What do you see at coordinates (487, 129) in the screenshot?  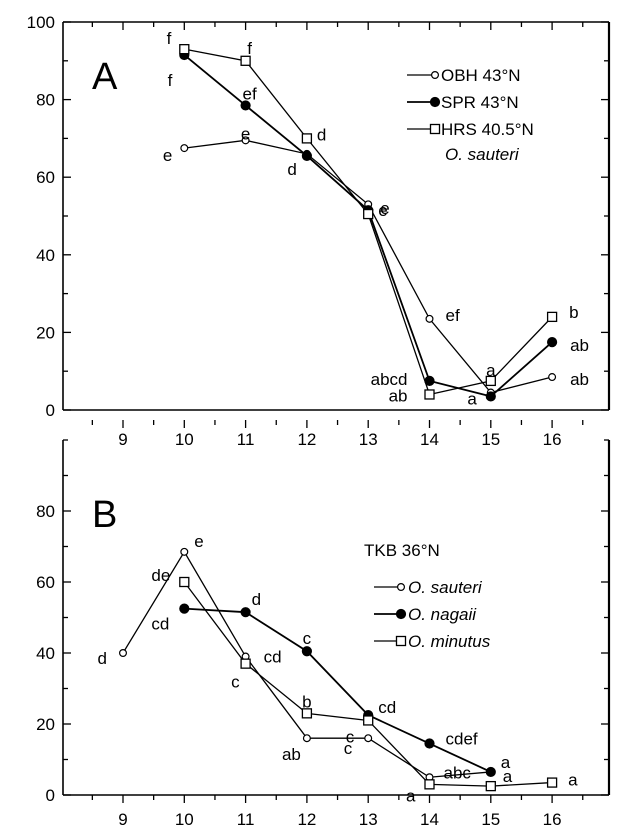 I see `legend-entry: HRS 40.5°N` at bounding box center [487, 129].